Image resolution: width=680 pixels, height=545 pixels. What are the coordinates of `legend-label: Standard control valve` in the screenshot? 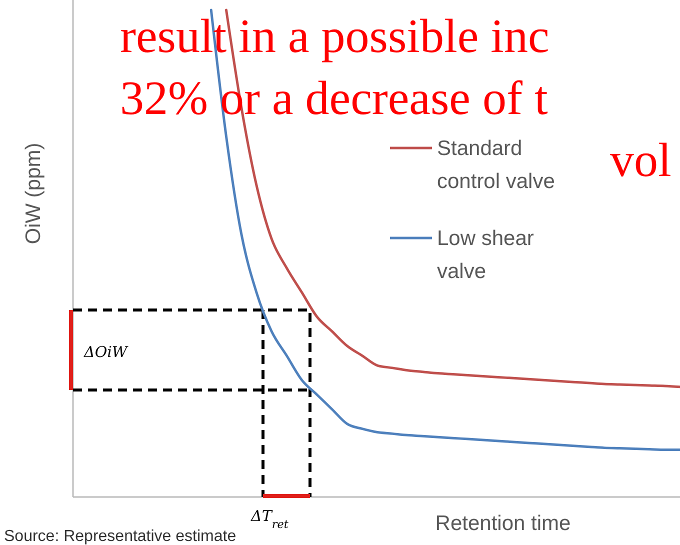 It's located at (496, 165).